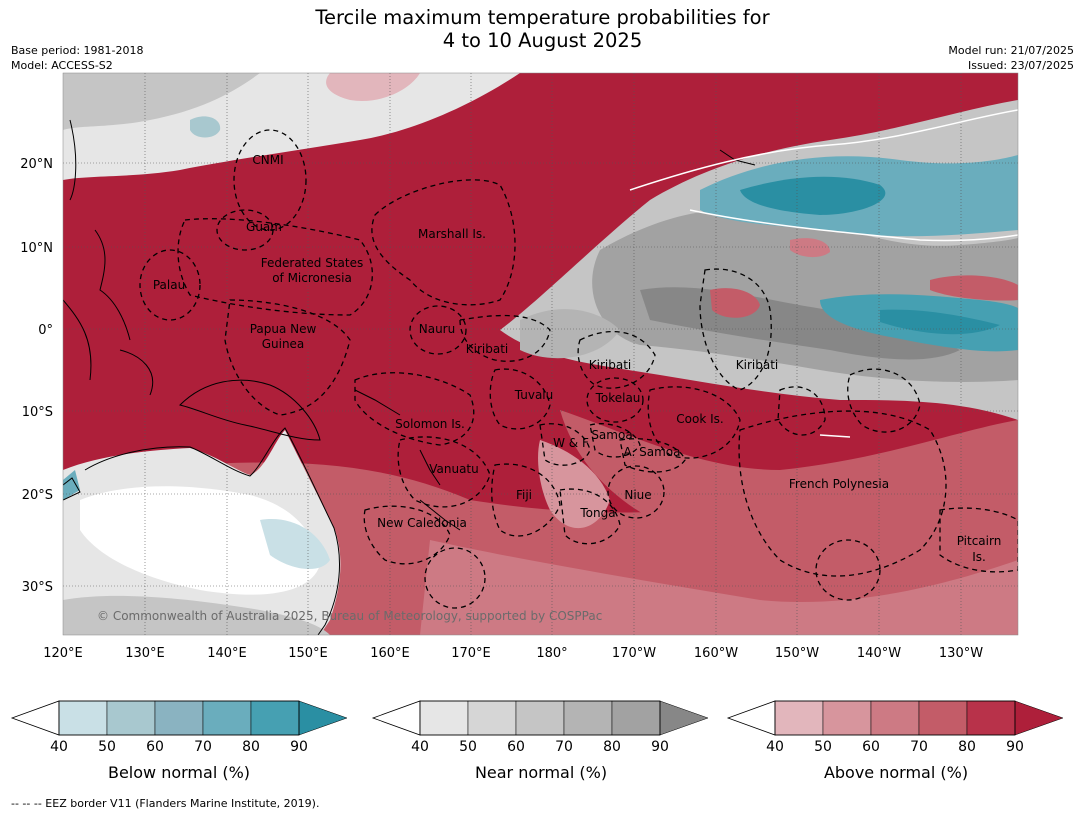 The width and height of the screenshot is (1085, 816). I want to click on eez-fiji, so click(526, 500).